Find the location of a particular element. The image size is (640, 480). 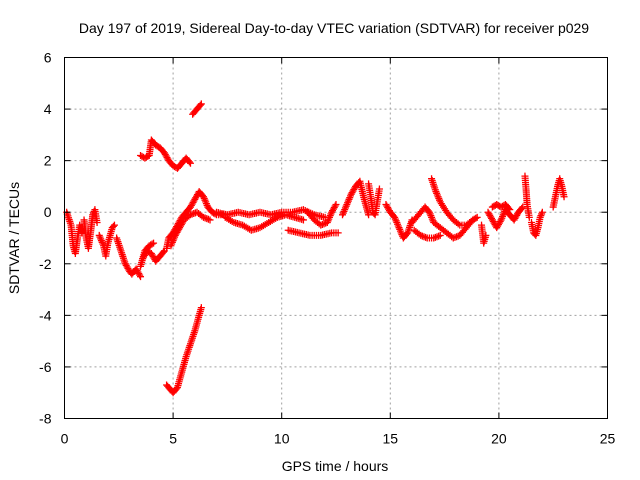

y-tick-label: 6 is located at coordinates (48, 58).